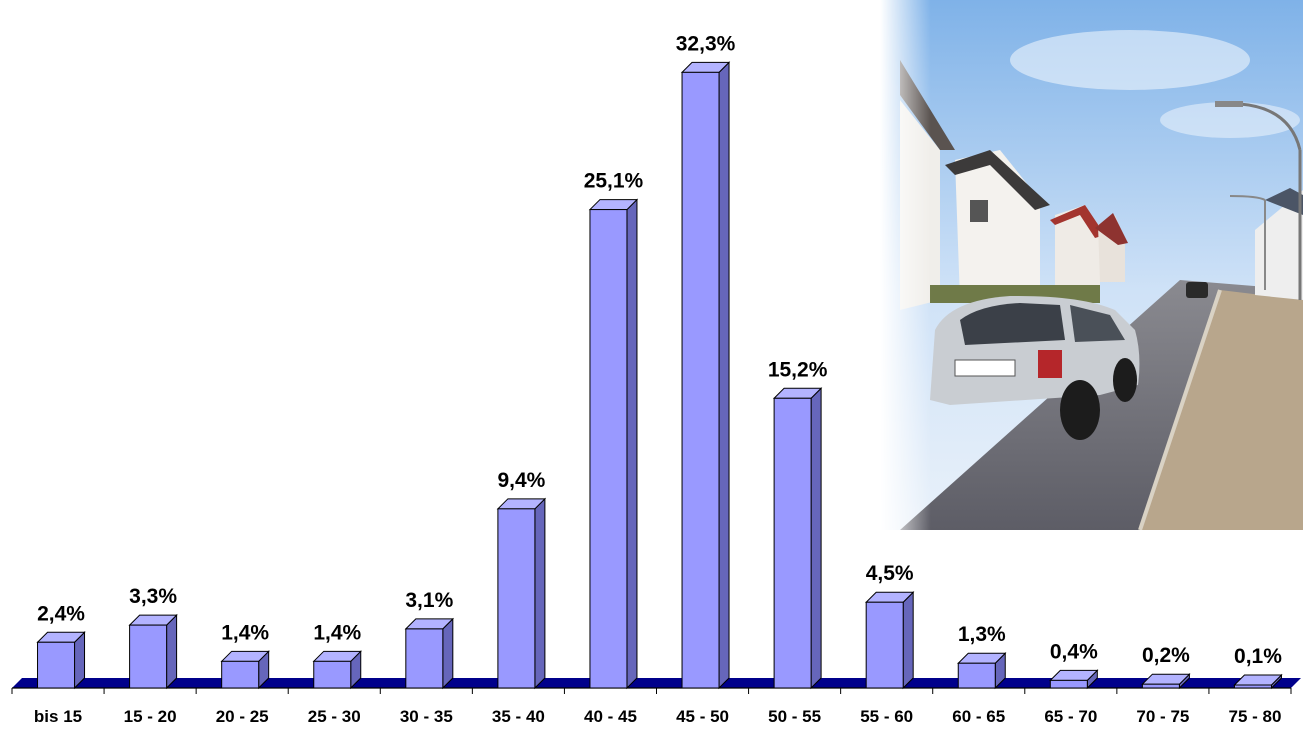 The width and height of the screenshot is (1303, 729). Describe the element at coordinates (982, 634) in the screenshot. I see `data-label: 1,3%` at that location.